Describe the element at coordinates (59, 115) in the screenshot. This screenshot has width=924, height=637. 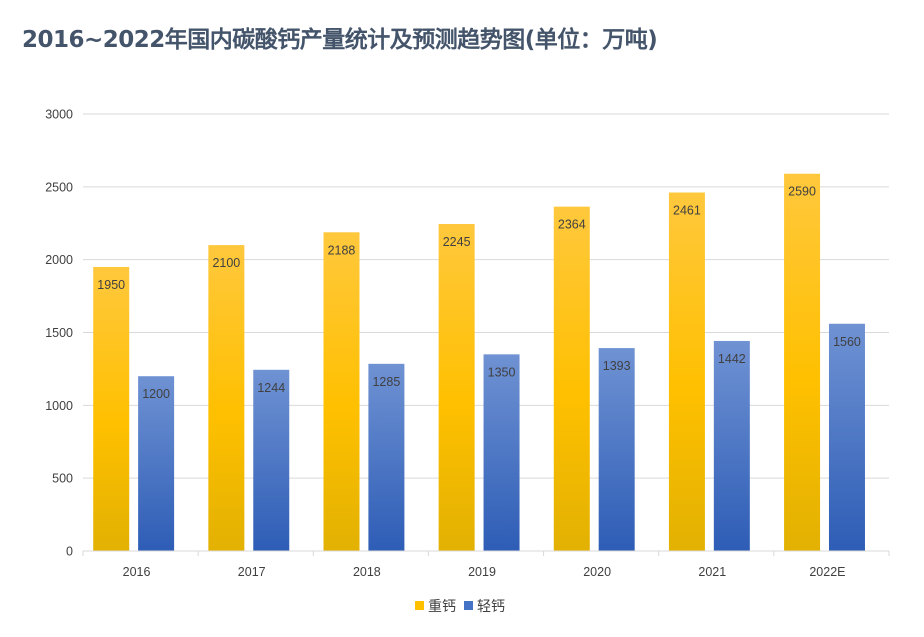
I see `y-tick-label: 3000` at that location.